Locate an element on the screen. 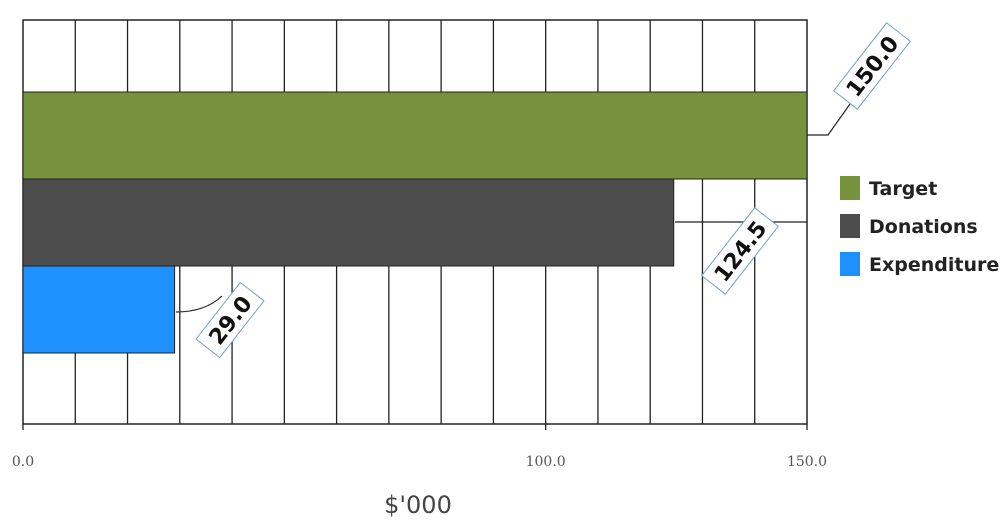 This screenshot has width=1005, height=529. legend: Target Donations Expenditure is located at coordinates (919, 226).